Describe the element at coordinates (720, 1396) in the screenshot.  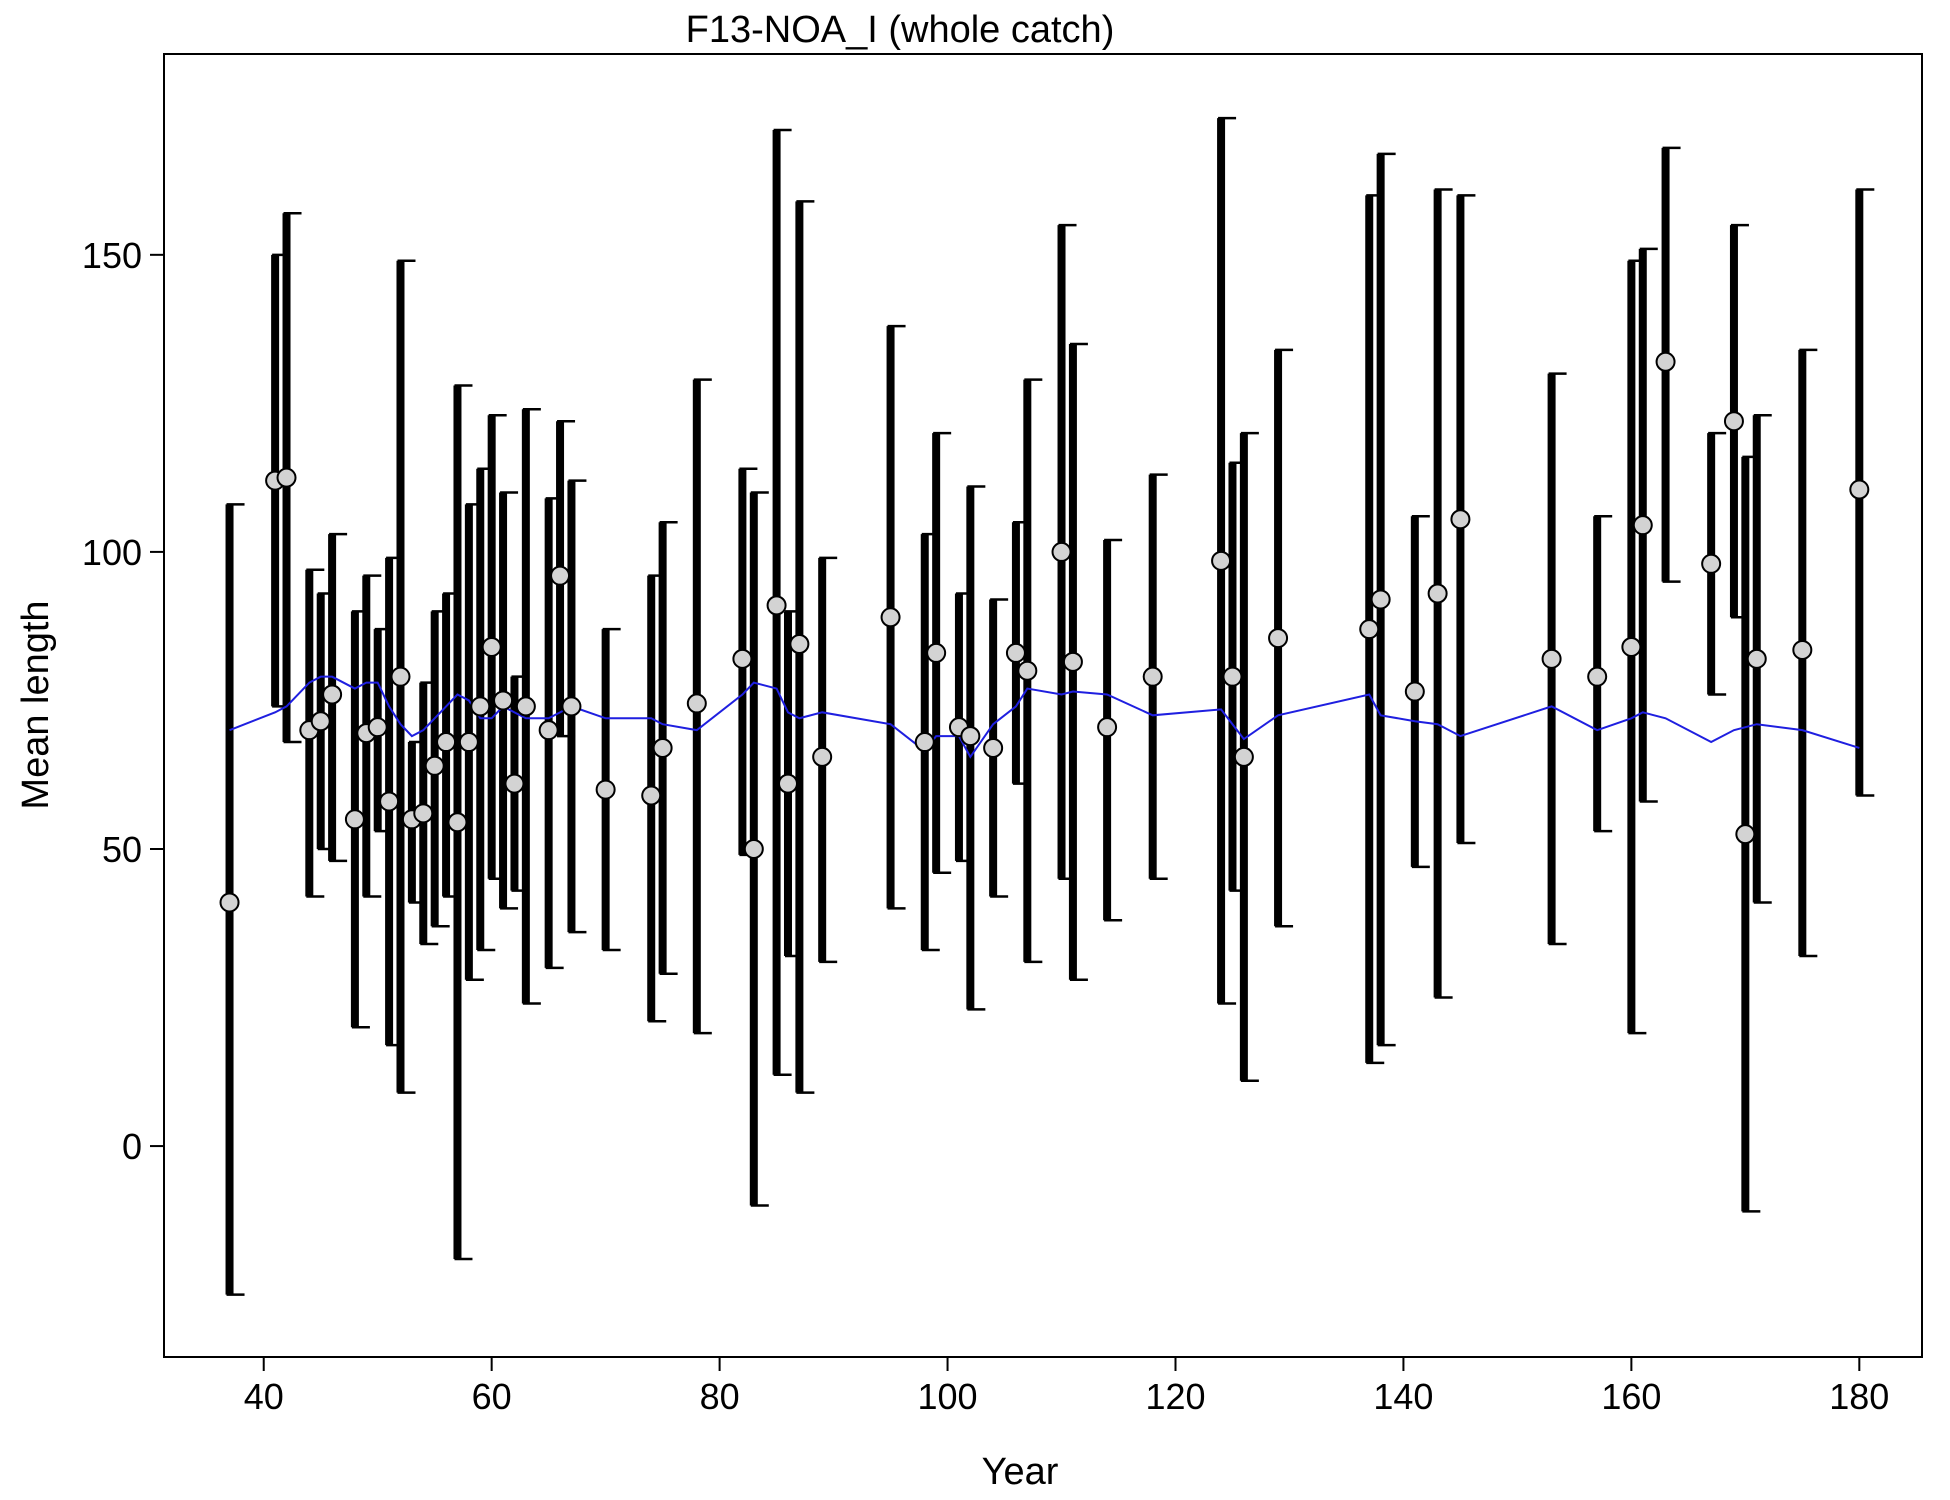
I see `x-tick-label: 80` at that location.